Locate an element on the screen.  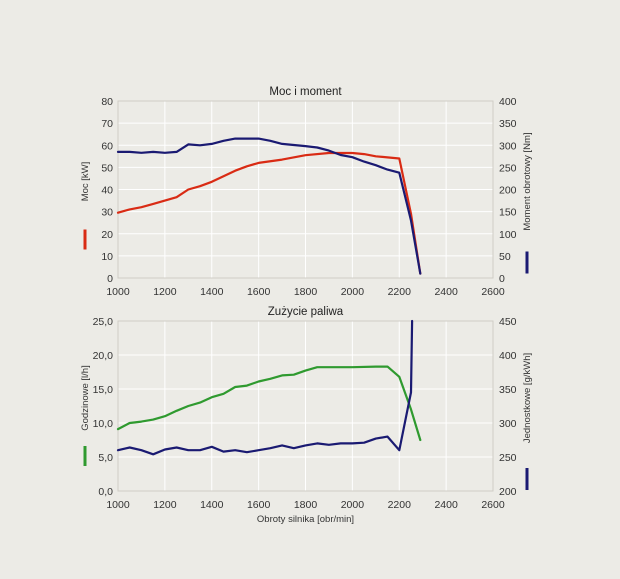
y-left-tick-label: 0 is located at coordinates (110, 279).